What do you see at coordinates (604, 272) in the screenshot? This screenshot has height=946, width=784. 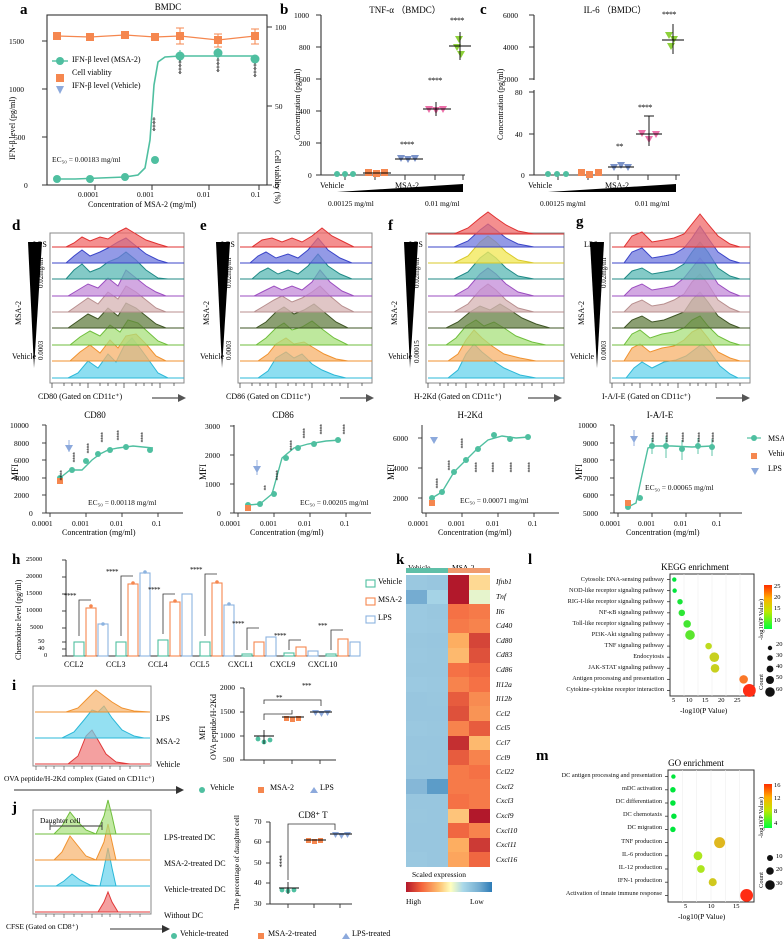 I see `panel-g-conc-high: 0.02mg/ml` at bounding box center [604, 272].